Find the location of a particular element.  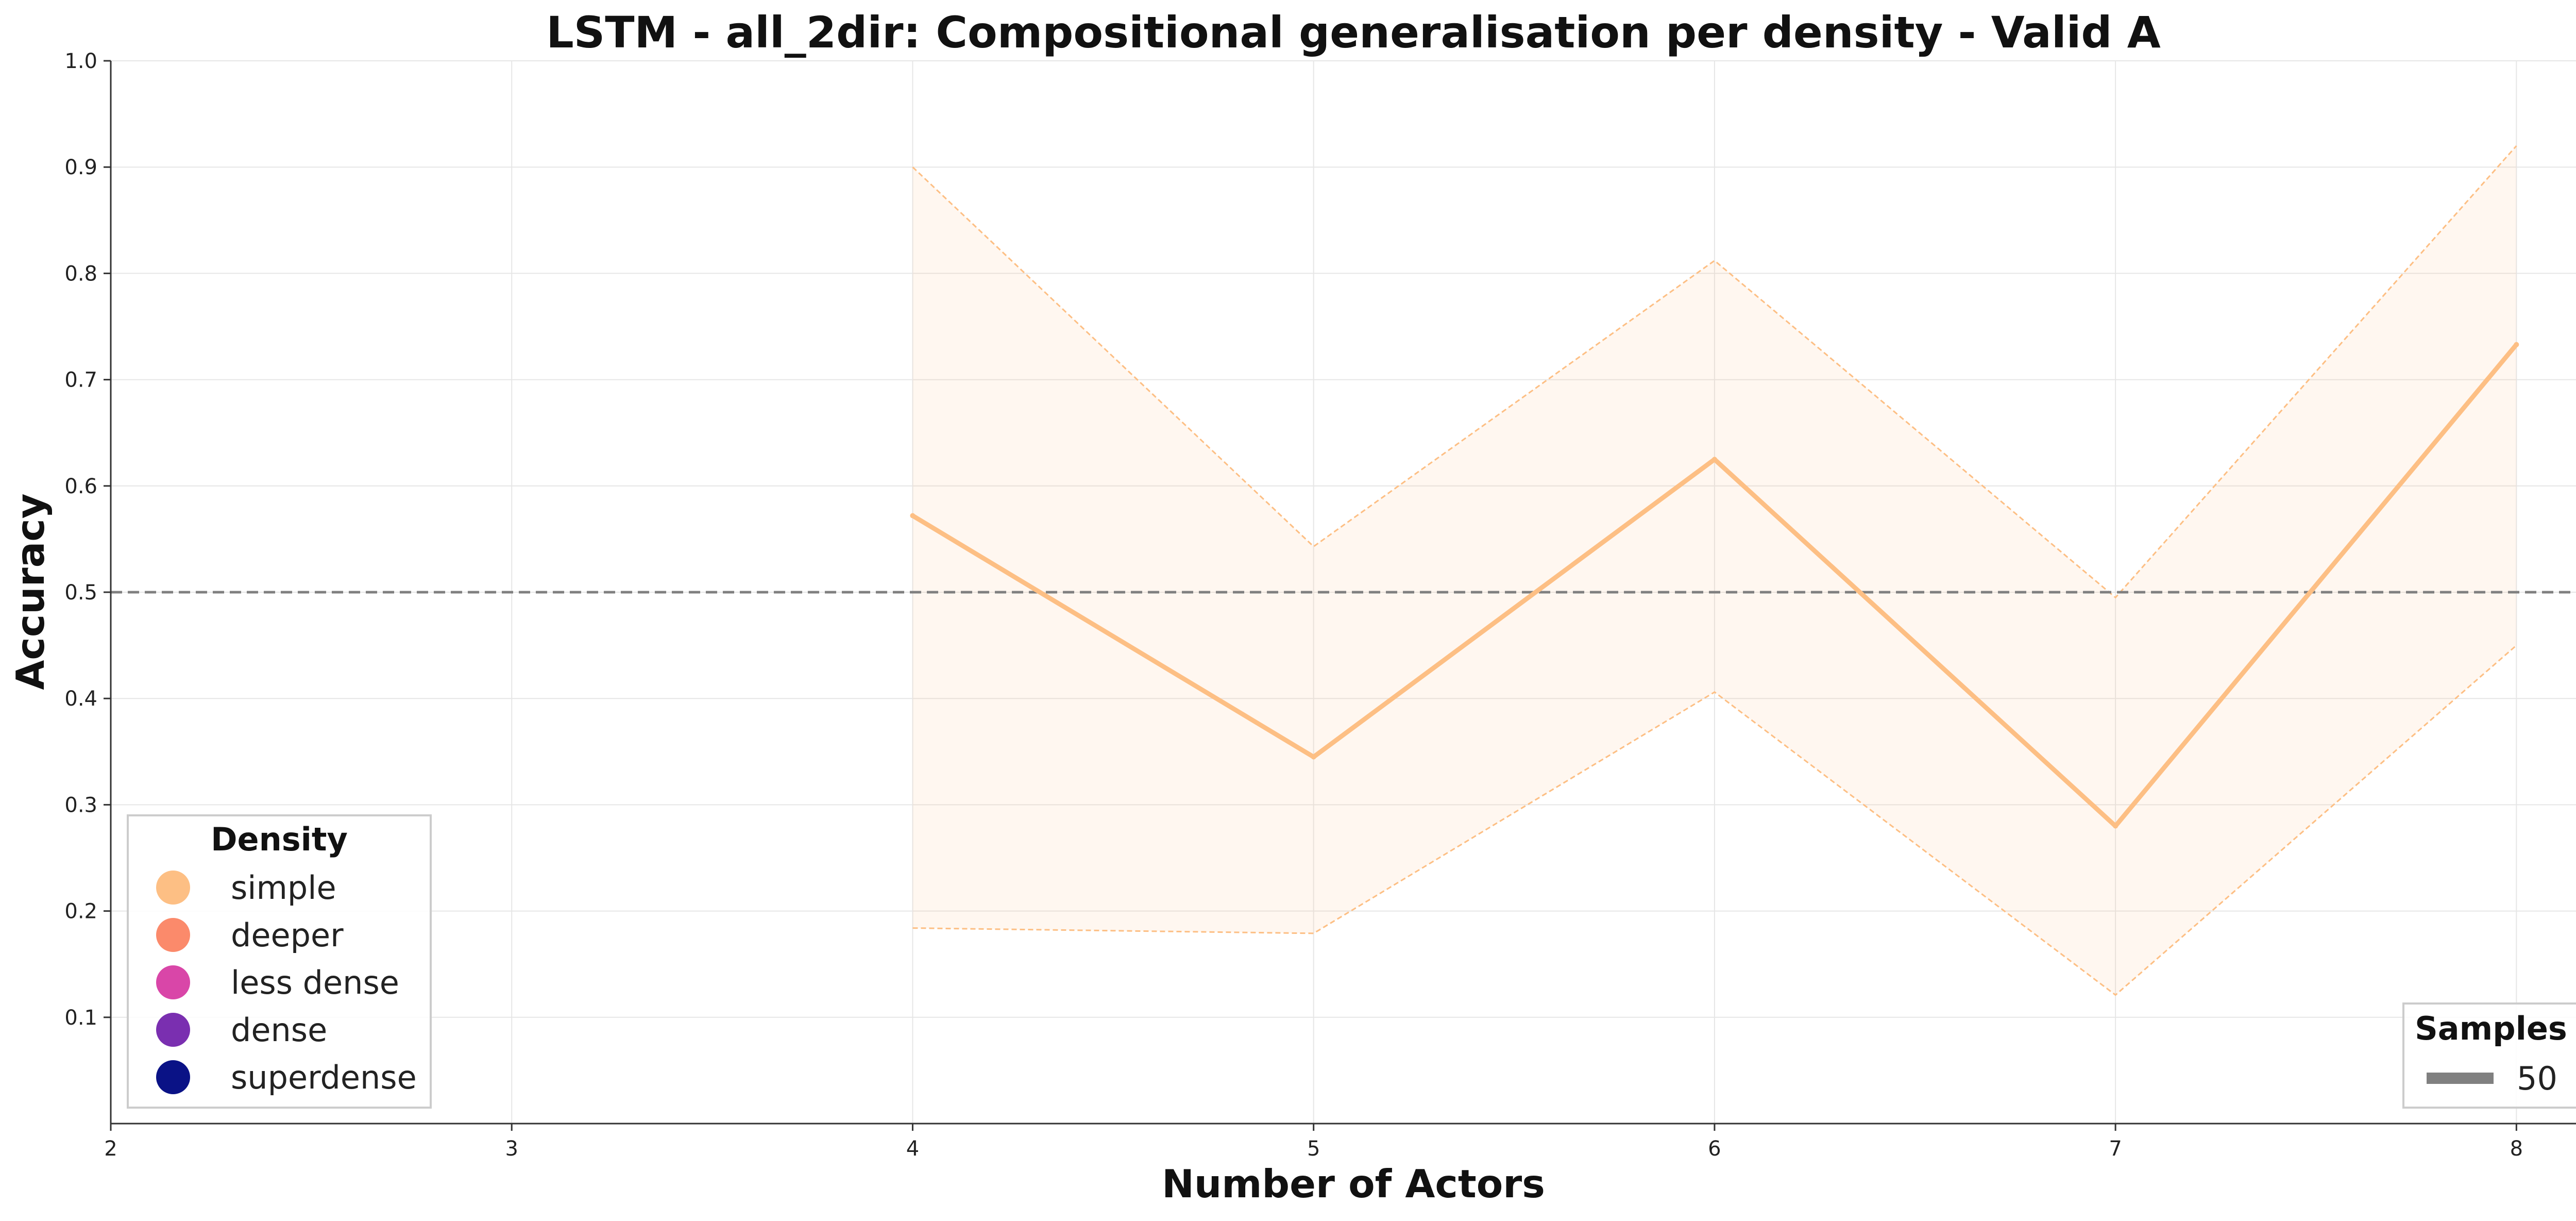

y-axis-label: Accuracy is located at coordinates (30, 591).